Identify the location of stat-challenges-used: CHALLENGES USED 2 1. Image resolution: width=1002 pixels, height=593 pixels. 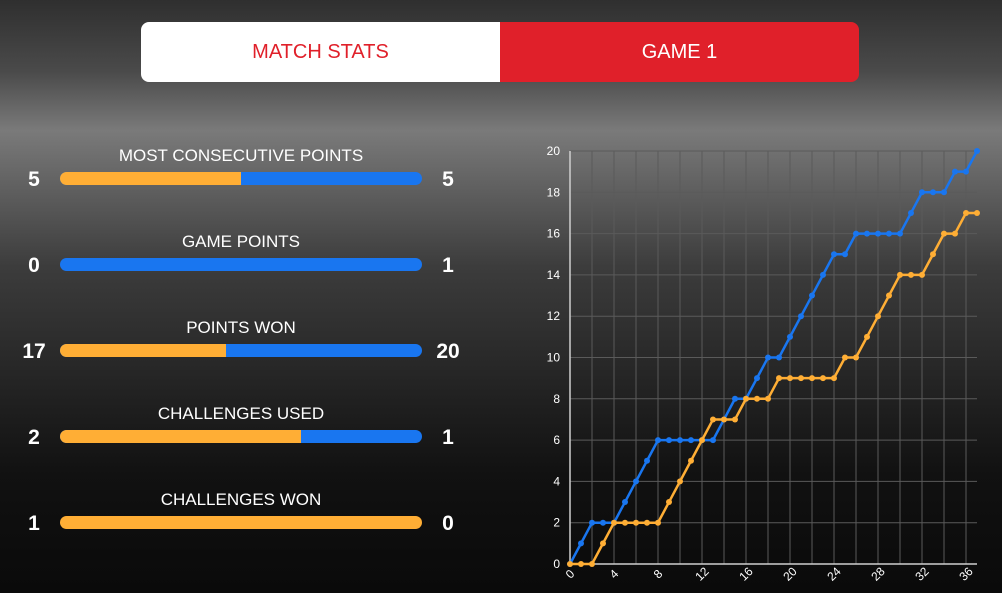
(240, 434).